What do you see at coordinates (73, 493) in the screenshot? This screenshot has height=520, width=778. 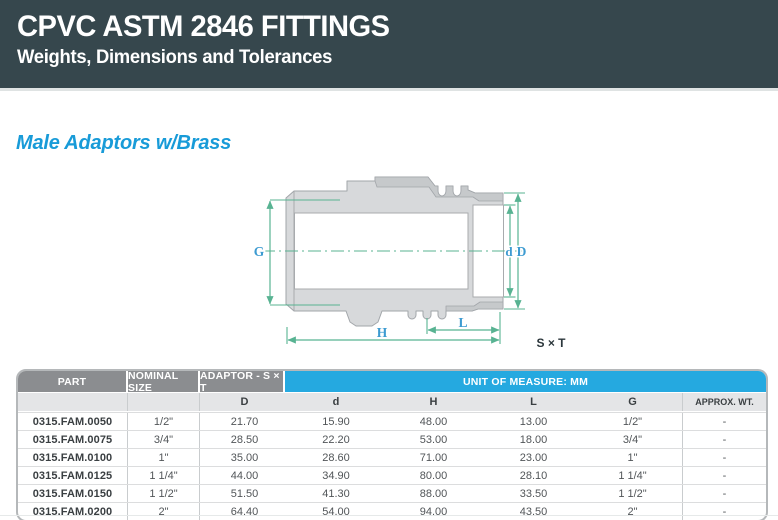 I see `cell-part: 0315.FAM.0150` at bounding box center [73, 493].